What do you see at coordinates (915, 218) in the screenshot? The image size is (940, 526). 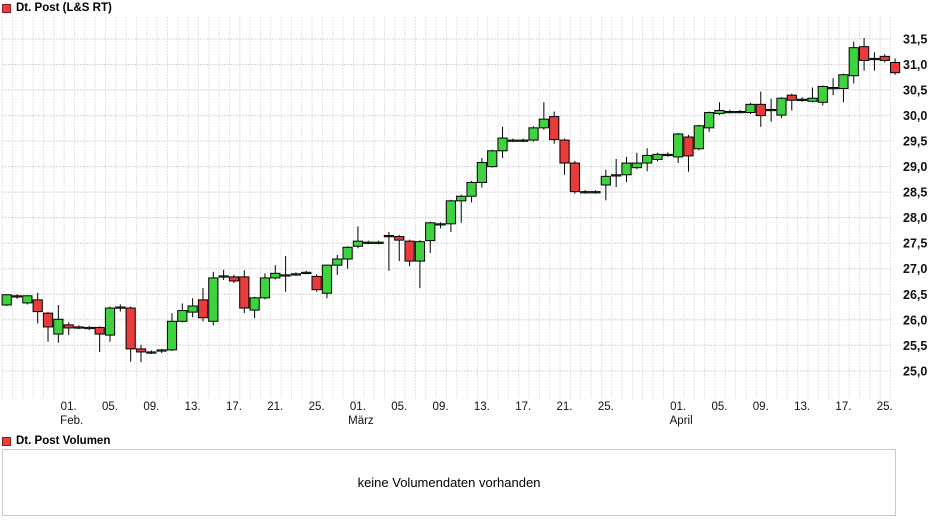 I see `svg-text: 28,0` at bounding box center [915, 218].